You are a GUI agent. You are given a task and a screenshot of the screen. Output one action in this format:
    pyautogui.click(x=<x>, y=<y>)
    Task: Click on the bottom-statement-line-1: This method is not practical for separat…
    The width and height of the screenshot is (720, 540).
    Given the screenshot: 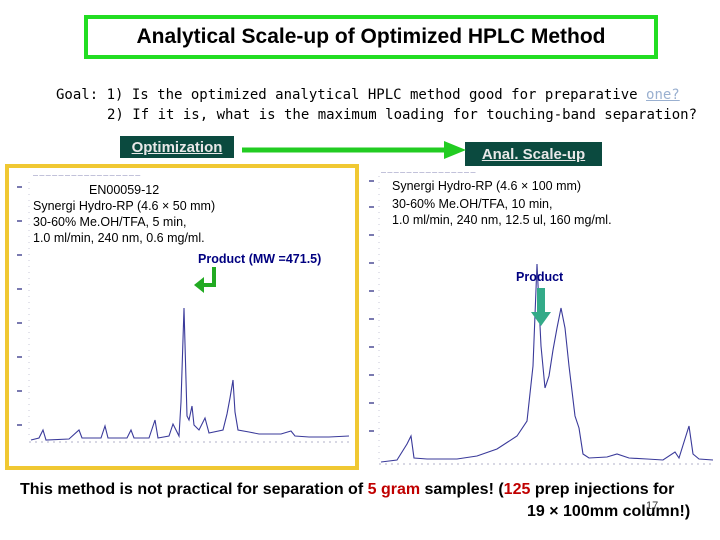 What is the action you would take?
    pyautogui.click(x=347, y=490)
    